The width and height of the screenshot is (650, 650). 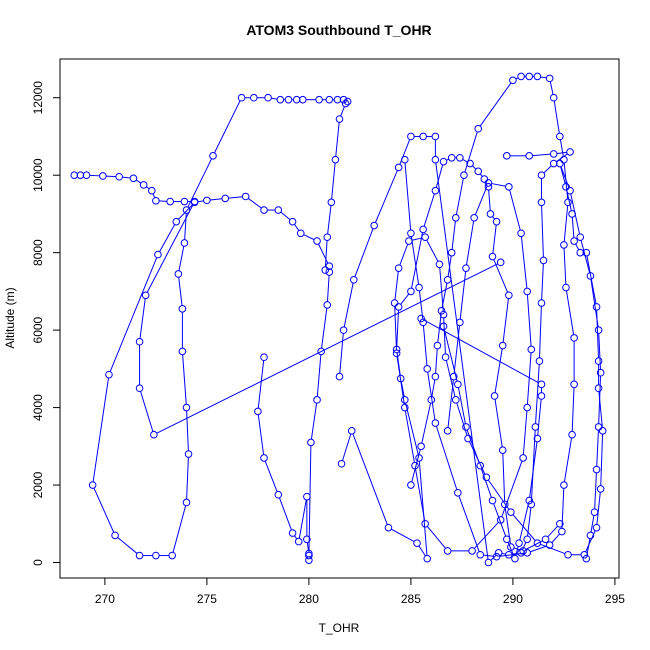 I want to click on x-tick-label: 280, so click(x=309, y=599).